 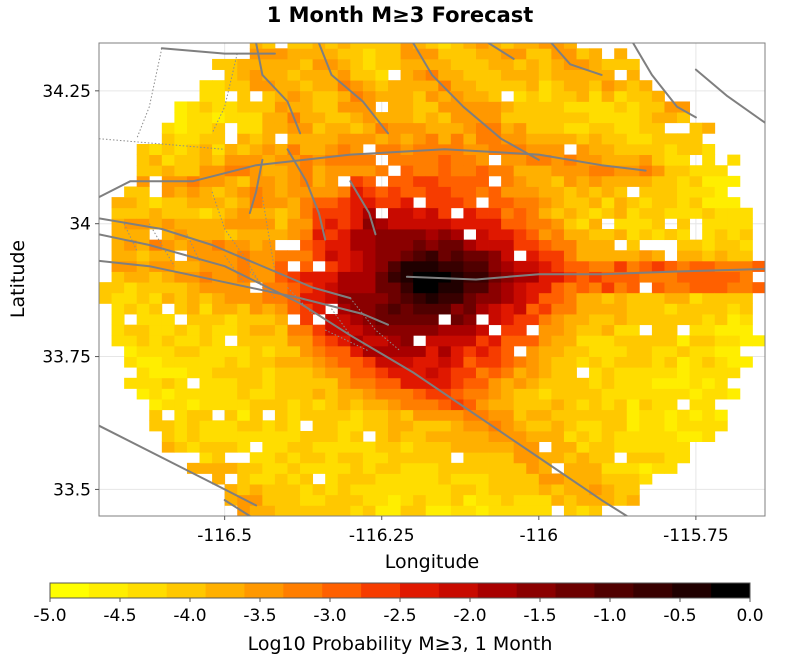 What do you see at coordinates (400, 644) in the screenshot?
I see `colorbar-label: Log10 Probability M≥3, 1 Month` at bounding box center [400, 644].